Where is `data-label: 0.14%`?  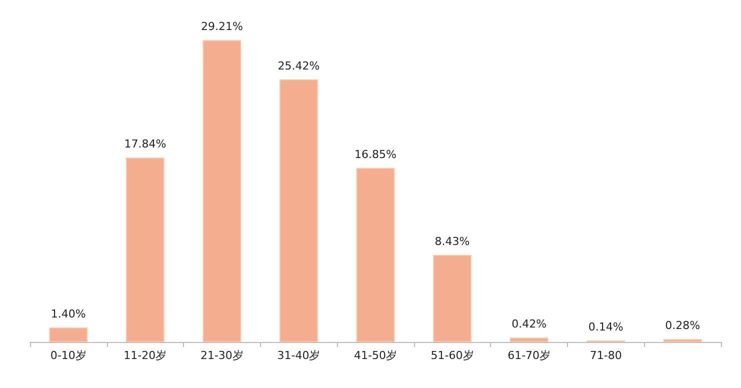
data-label: 0.14% is located at coordinates (606, 327).